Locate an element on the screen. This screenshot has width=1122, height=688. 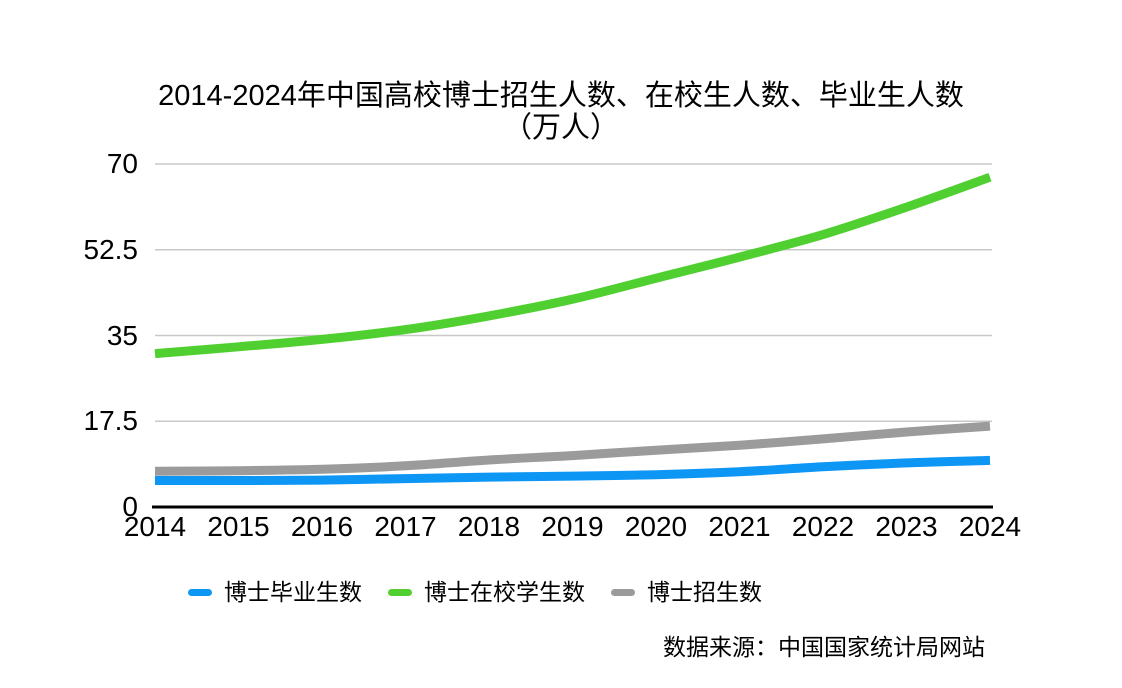
chart-title: 2014-2024年中国高校博士招生人数、在校生人数、毕业生人数 （万人） is located at coordinates (561, 112).